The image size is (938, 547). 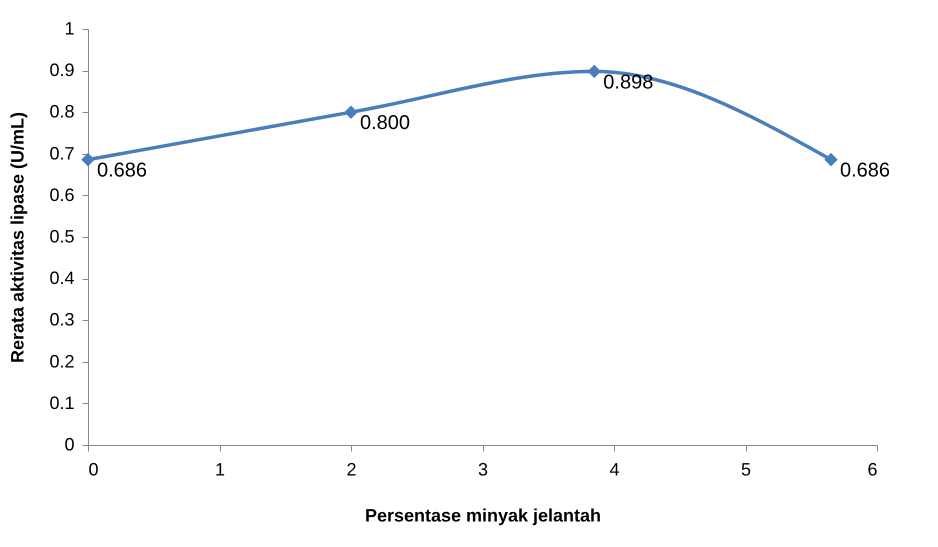 I want to click on x-tick-label: 5, so click(x=746, y=470).